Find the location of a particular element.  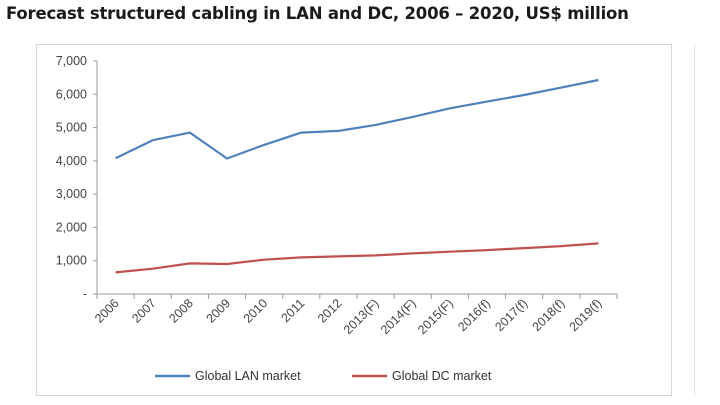

x-tick-label: 2015(F) is located at coordinates (435, 316).